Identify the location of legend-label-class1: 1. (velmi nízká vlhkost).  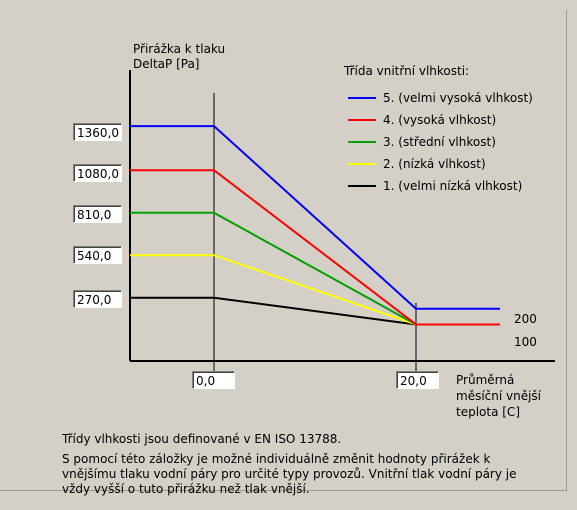
(453, 186).